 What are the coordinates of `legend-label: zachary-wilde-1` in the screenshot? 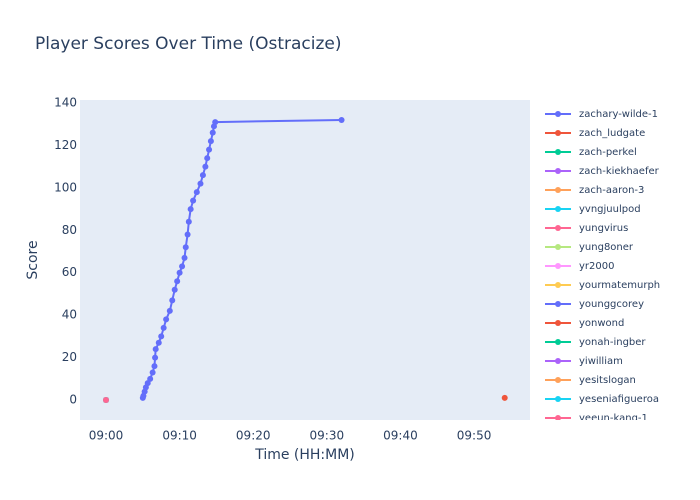 It's located at (618, 114).